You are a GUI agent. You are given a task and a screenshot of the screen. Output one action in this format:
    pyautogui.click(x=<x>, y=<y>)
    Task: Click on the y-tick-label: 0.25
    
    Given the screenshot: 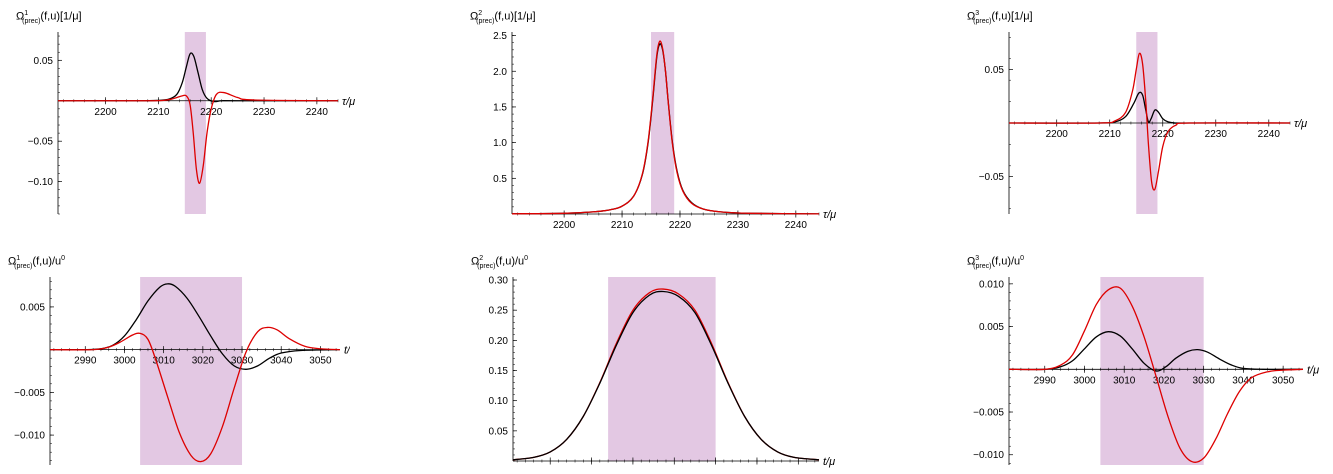 What is the action you would take?
    pyautogui.click(x=499, y=311)
    